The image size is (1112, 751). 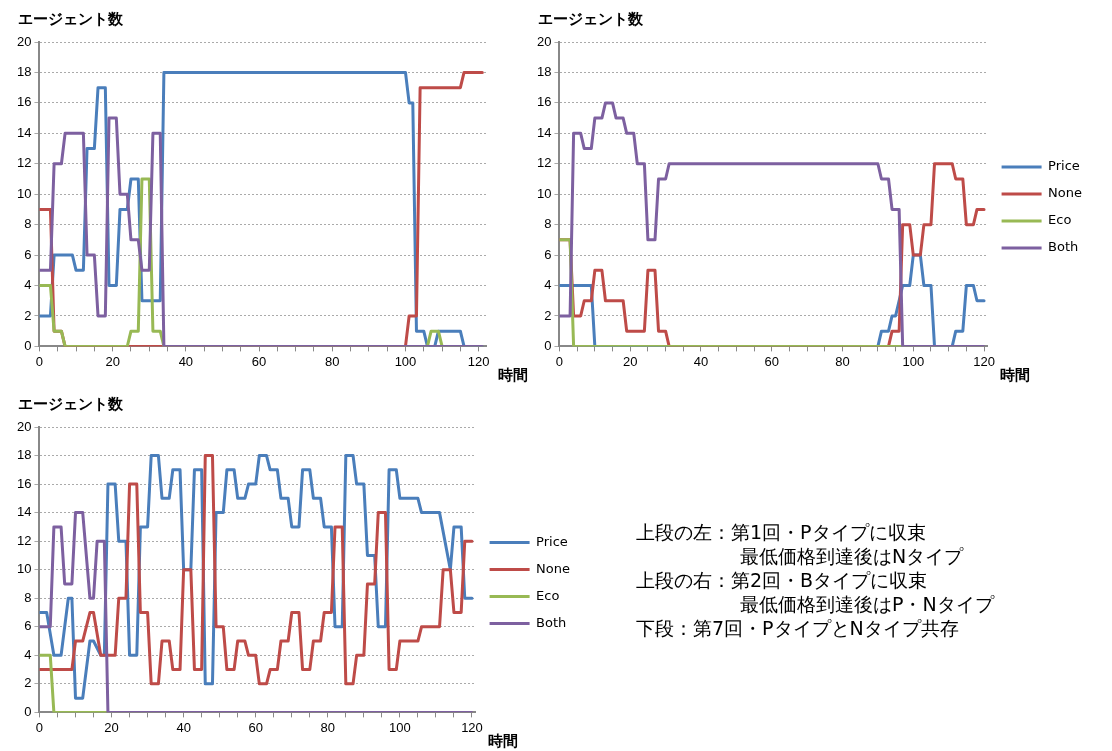 What do you see at coordinates (782, 580) in the screenshot?
I see `text: 上段の右：第2回・Bタイプに収束` at bounding box center [782, 580].